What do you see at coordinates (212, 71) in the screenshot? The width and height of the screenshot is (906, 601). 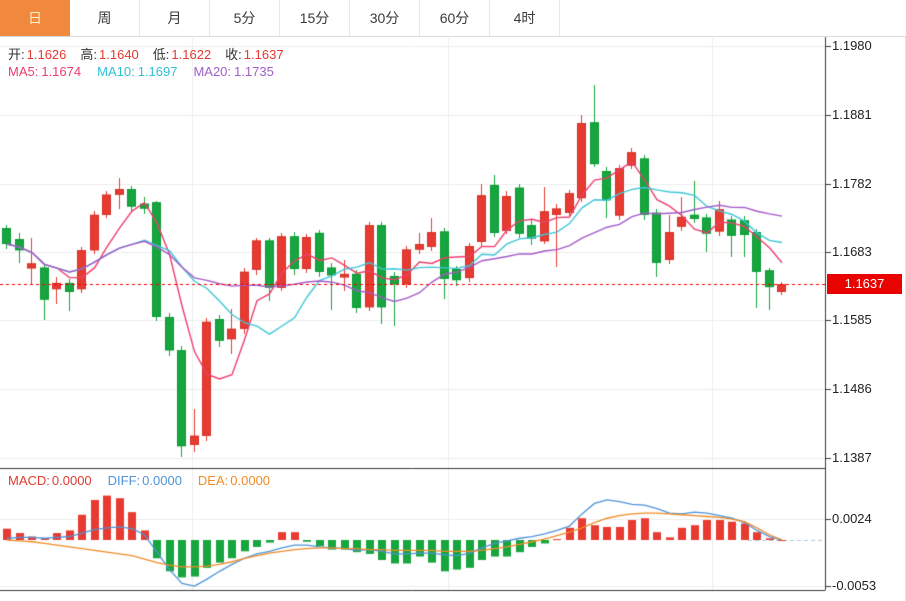 I see `ma20-label: MA20:` at bounding box center [212, 71].